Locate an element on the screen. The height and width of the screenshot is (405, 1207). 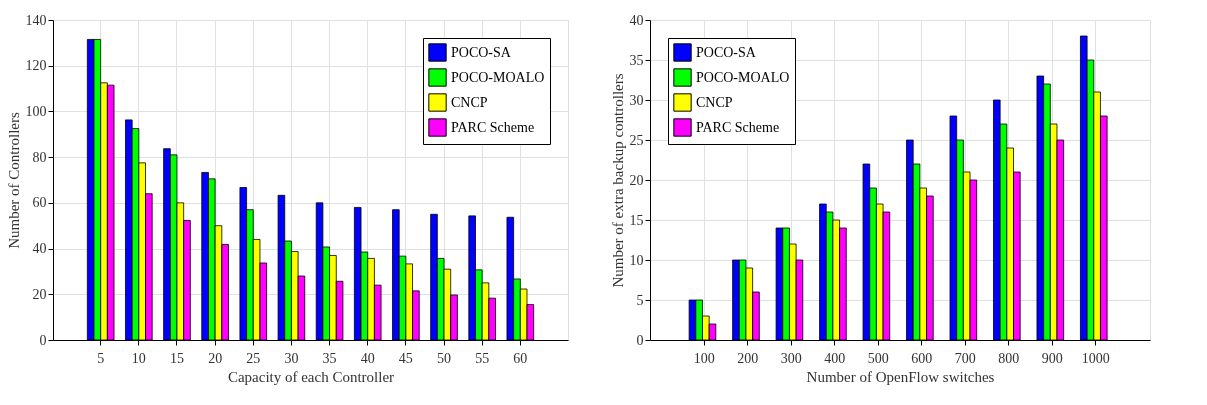
y-axis-title: Number of extra backup controllers is located at coordinates (617, 180).